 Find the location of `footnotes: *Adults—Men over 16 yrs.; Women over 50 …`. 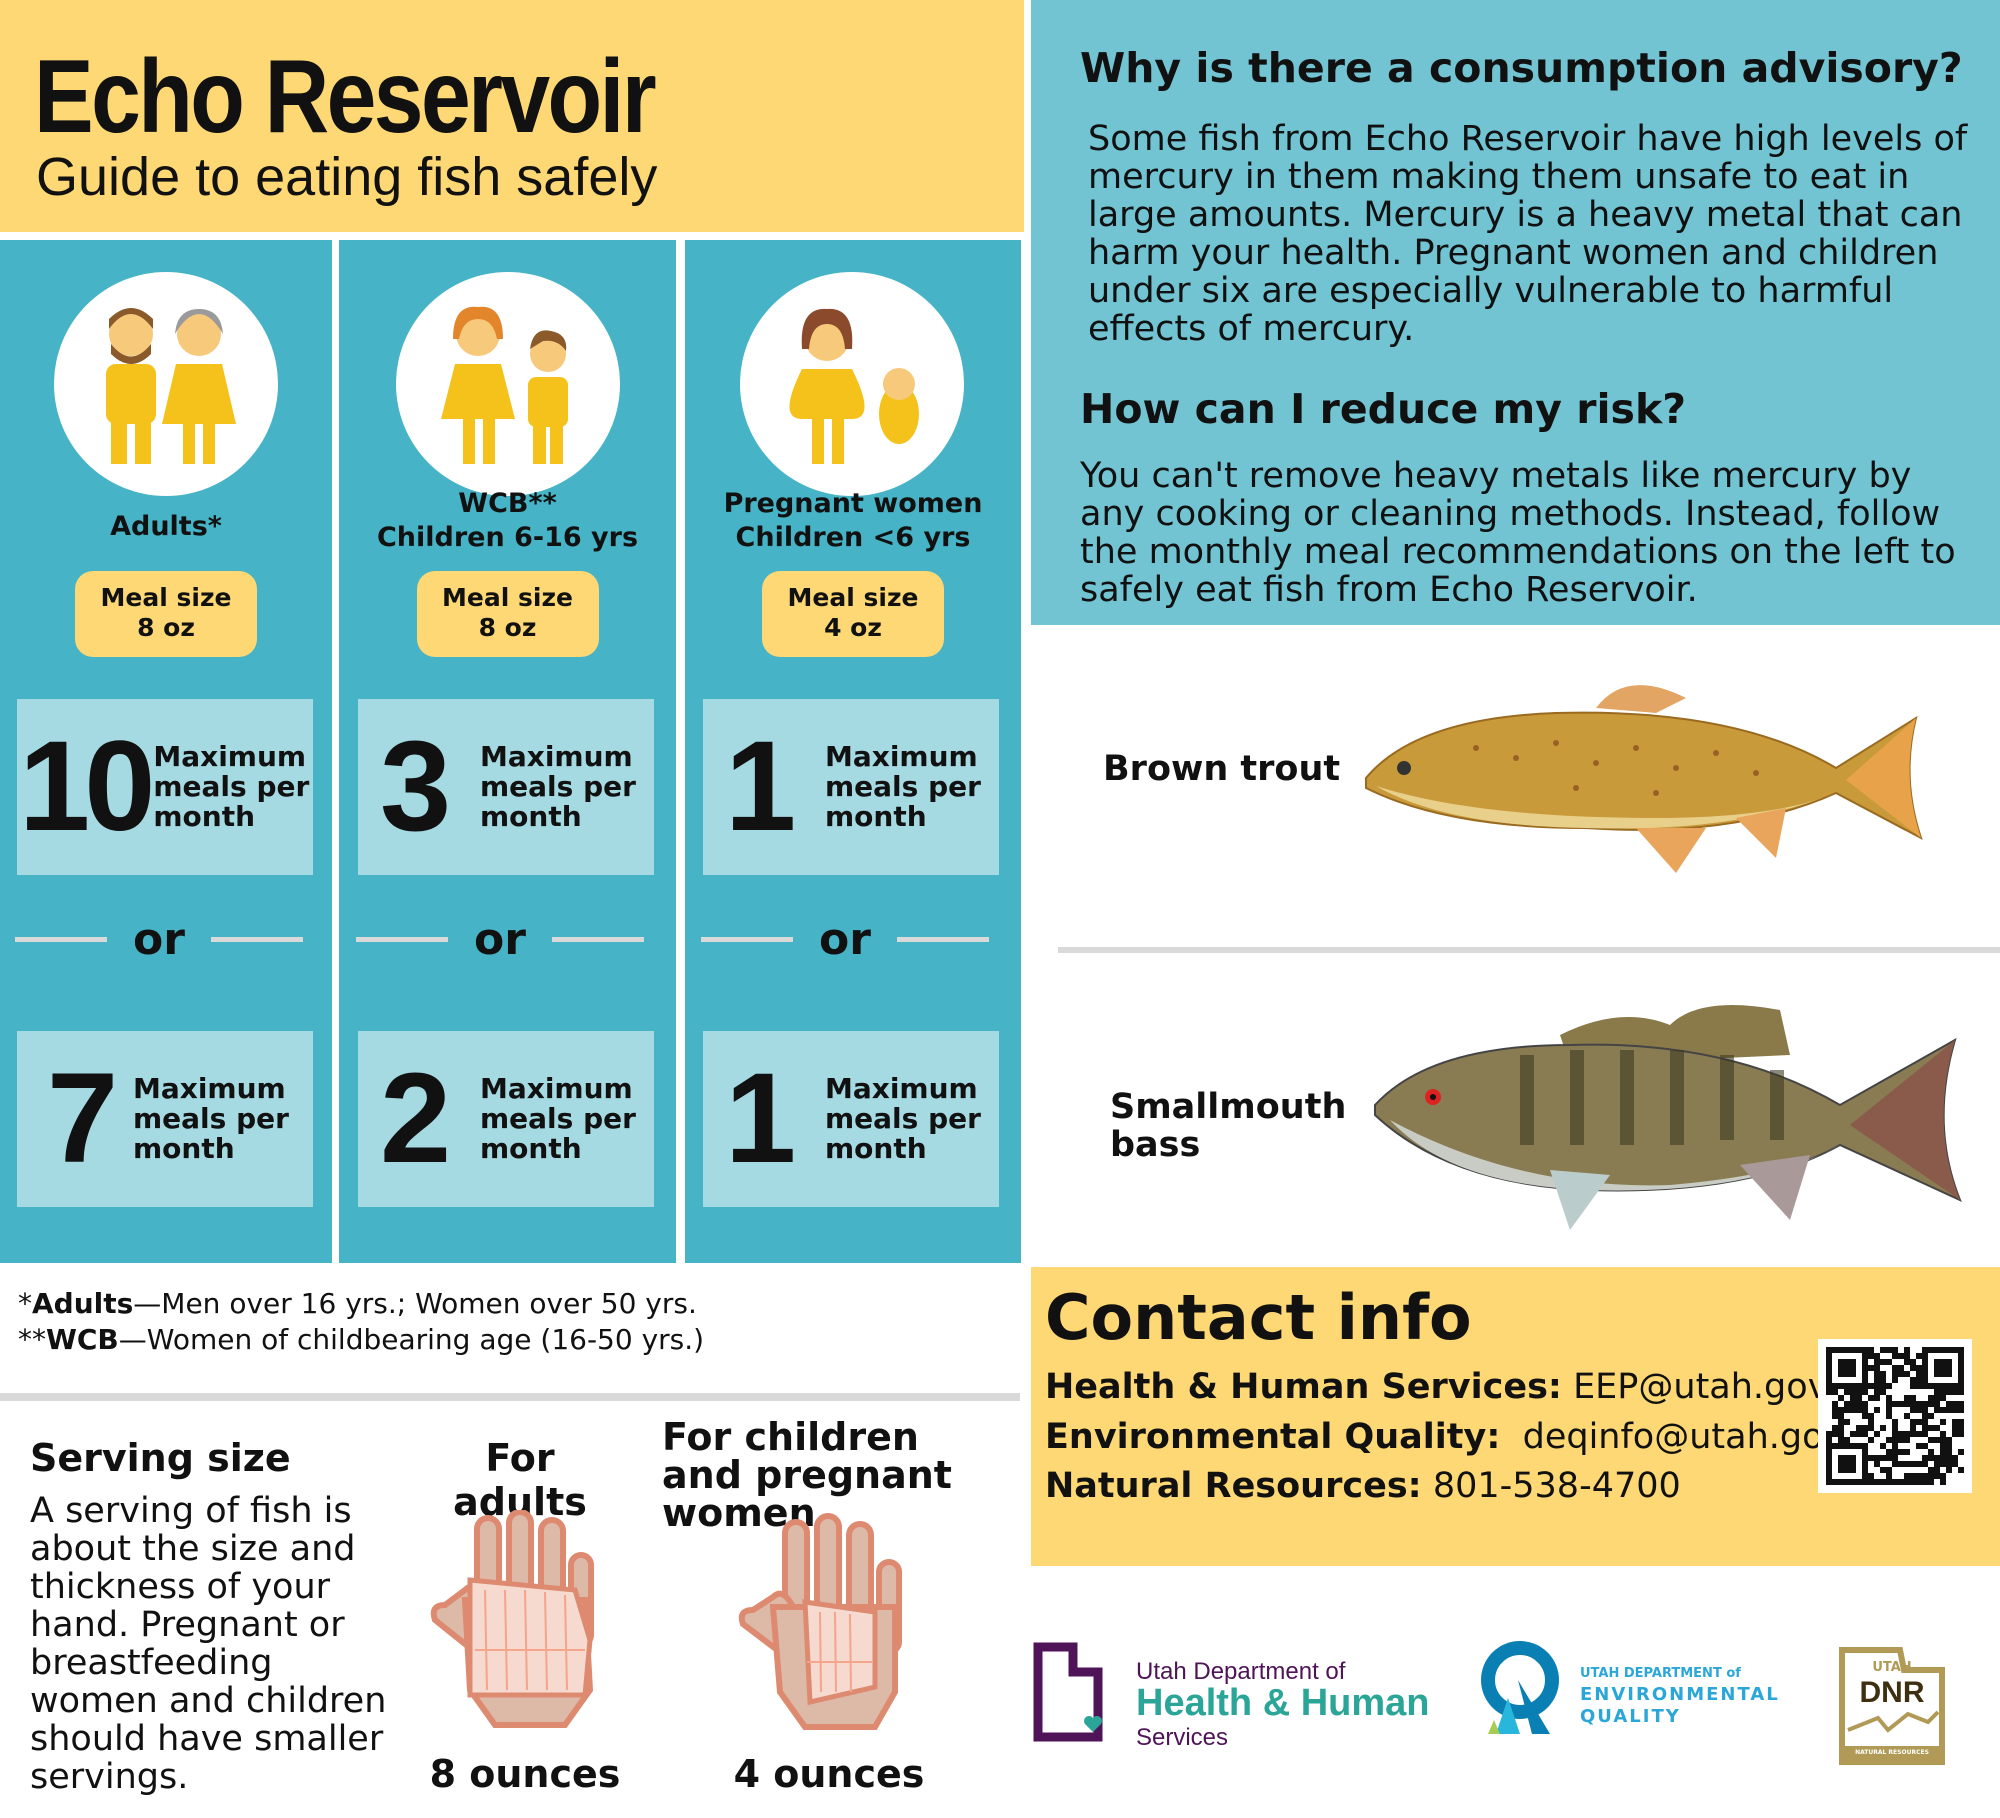

footnotes: *Adults—Men over 16 yrs.; Women over 50 … is located at coordinates (361, 1322).